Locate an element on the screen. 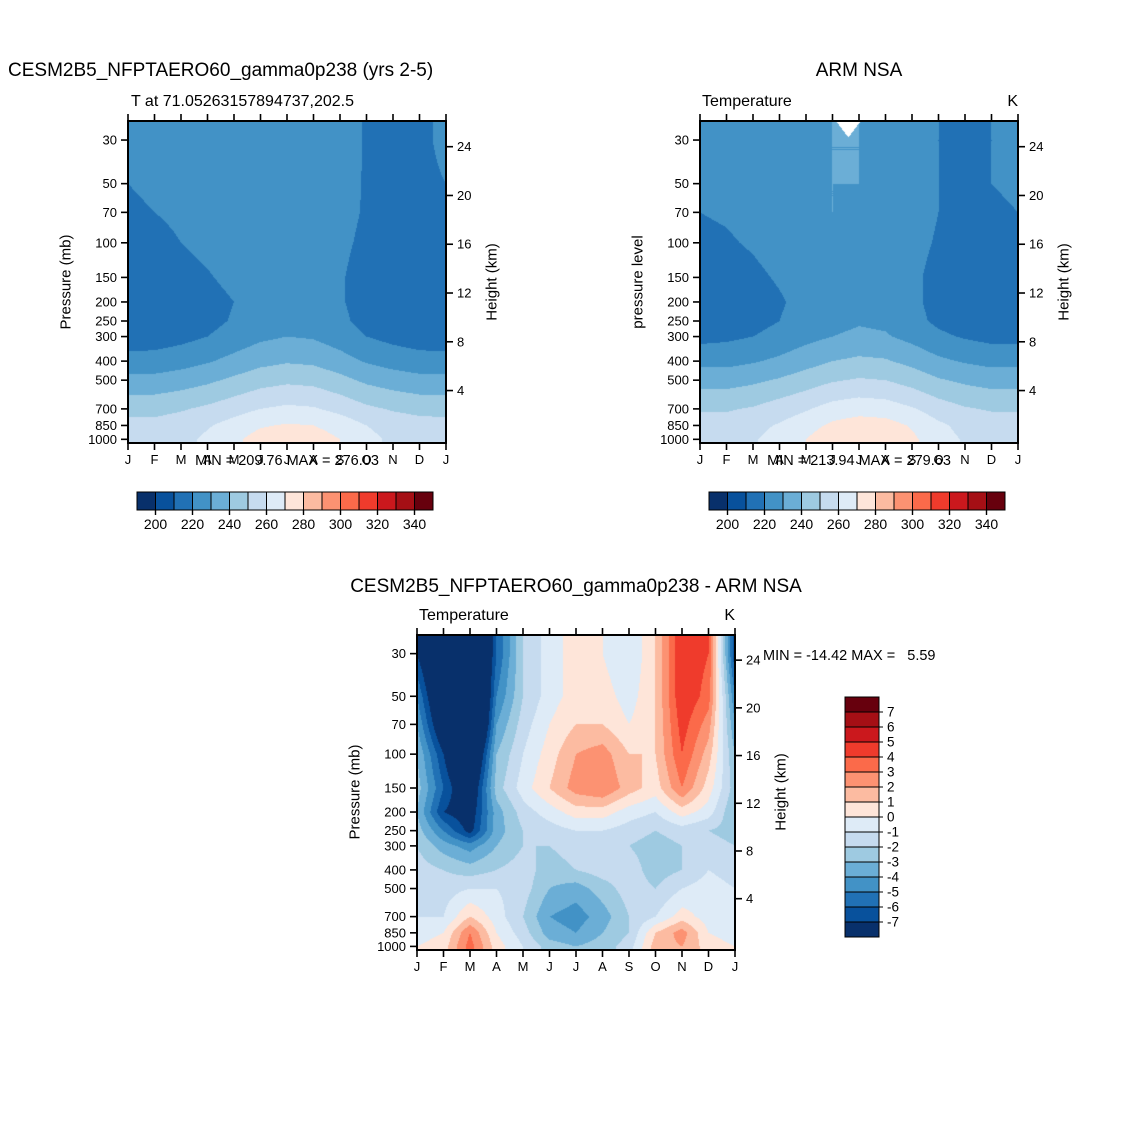  panel-title-model: CESM2B5_NFPTAERO60_gamma0p238 (yrs 2-5) is located at coordinates (221, 70).